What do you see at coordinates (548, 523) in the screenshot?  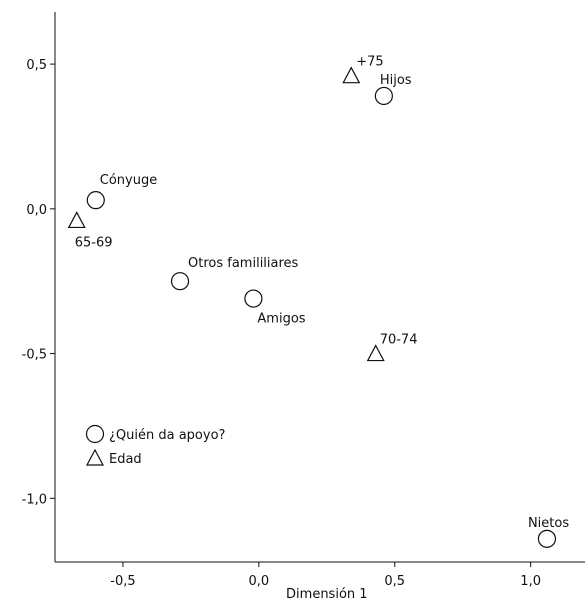 I see `point-label: Nietos` at bounding box center [548, 523].